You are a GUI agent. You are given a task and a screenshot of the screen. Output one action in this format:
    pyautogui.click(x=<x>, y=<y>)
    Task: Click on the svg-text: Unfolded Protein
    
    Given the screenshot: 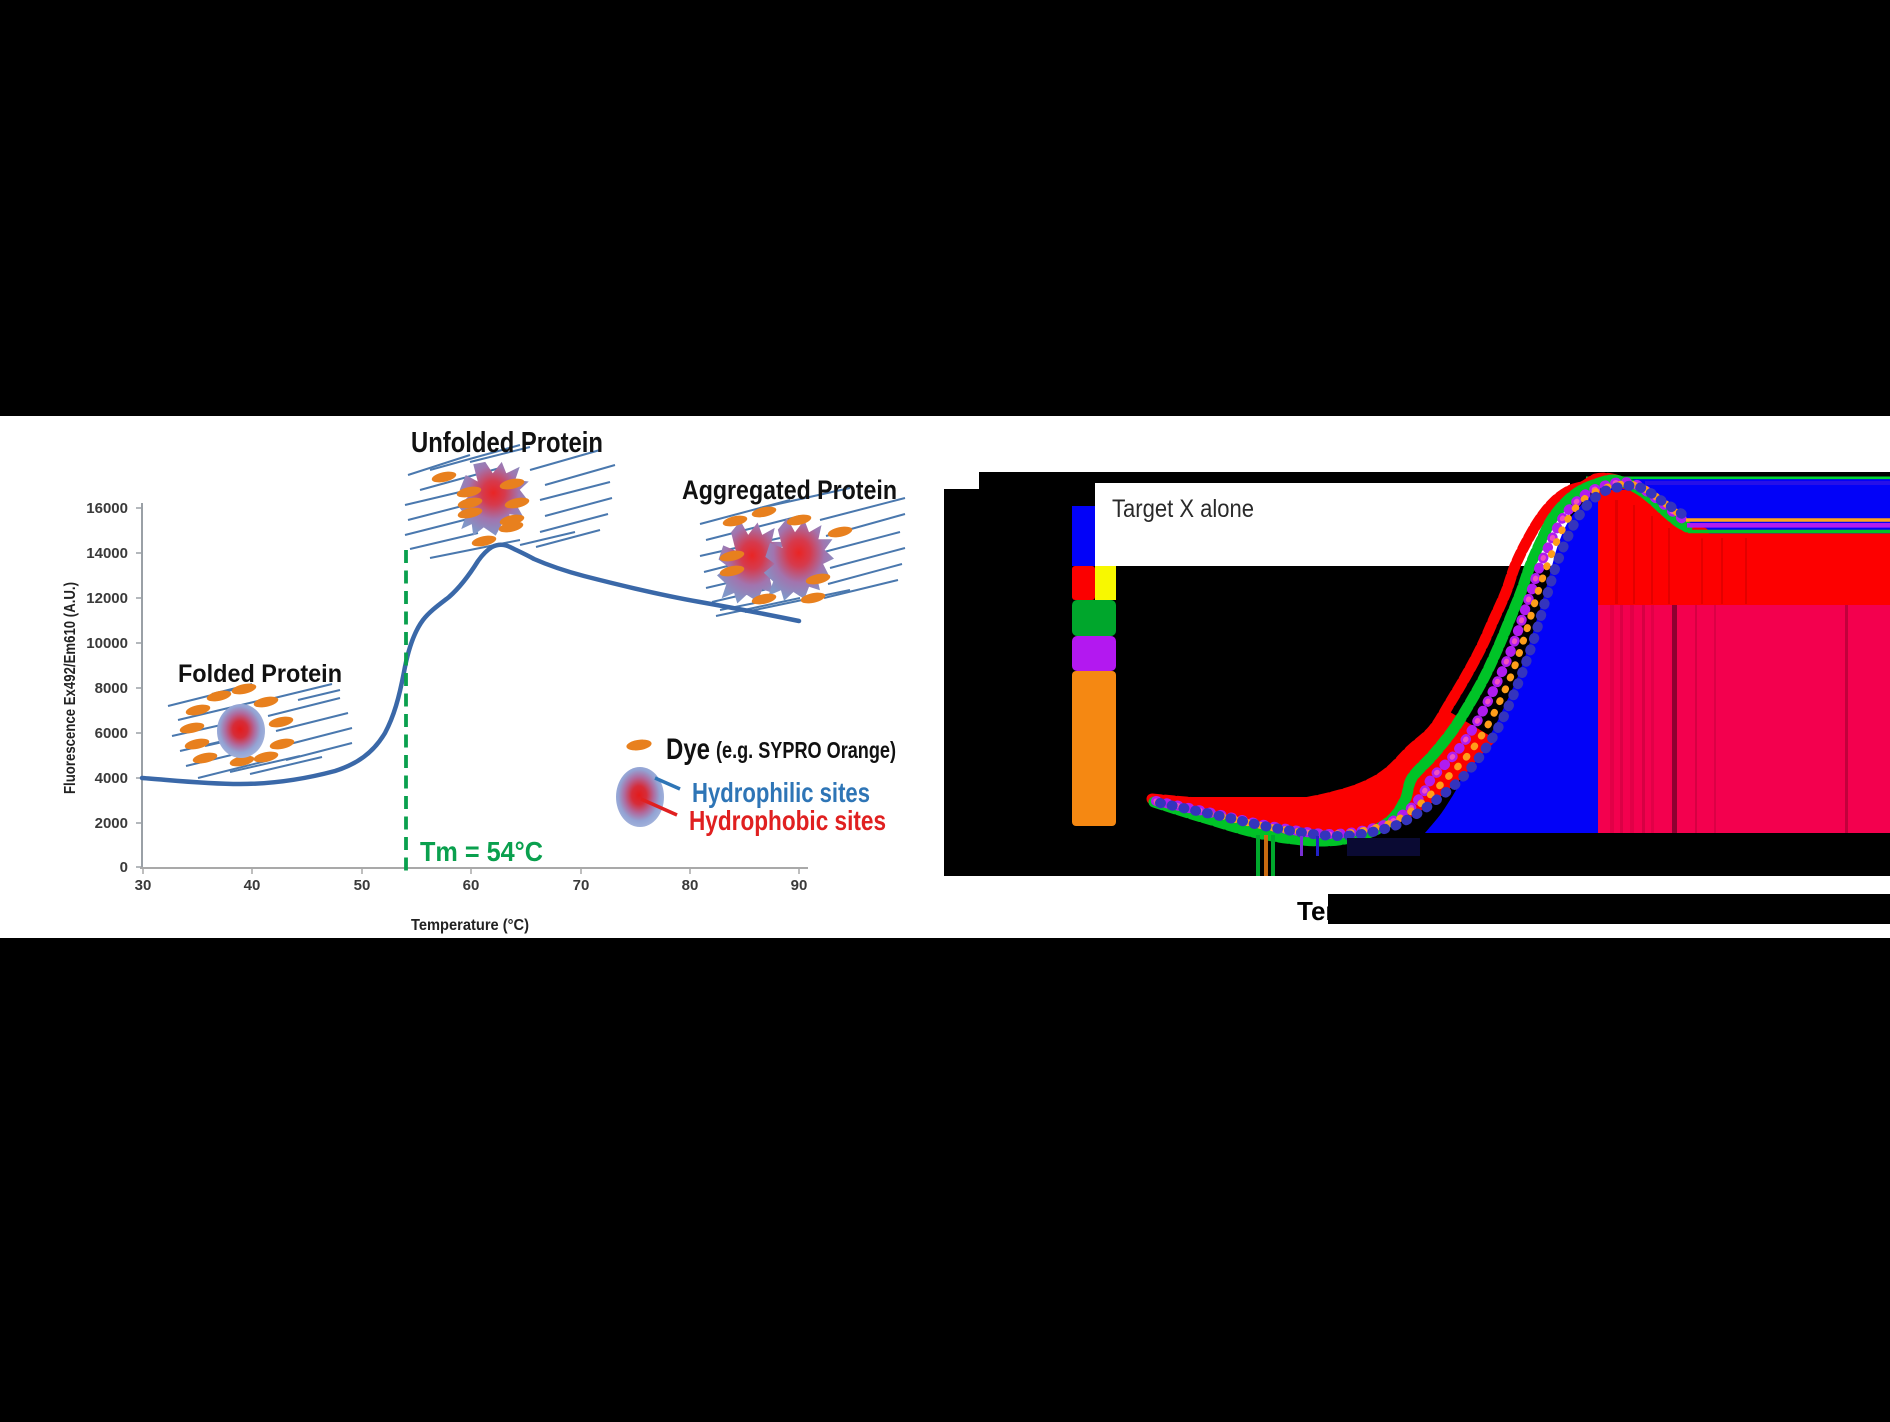 What is the action you would take?
    pyautogui.click(x=507, y=443)
    